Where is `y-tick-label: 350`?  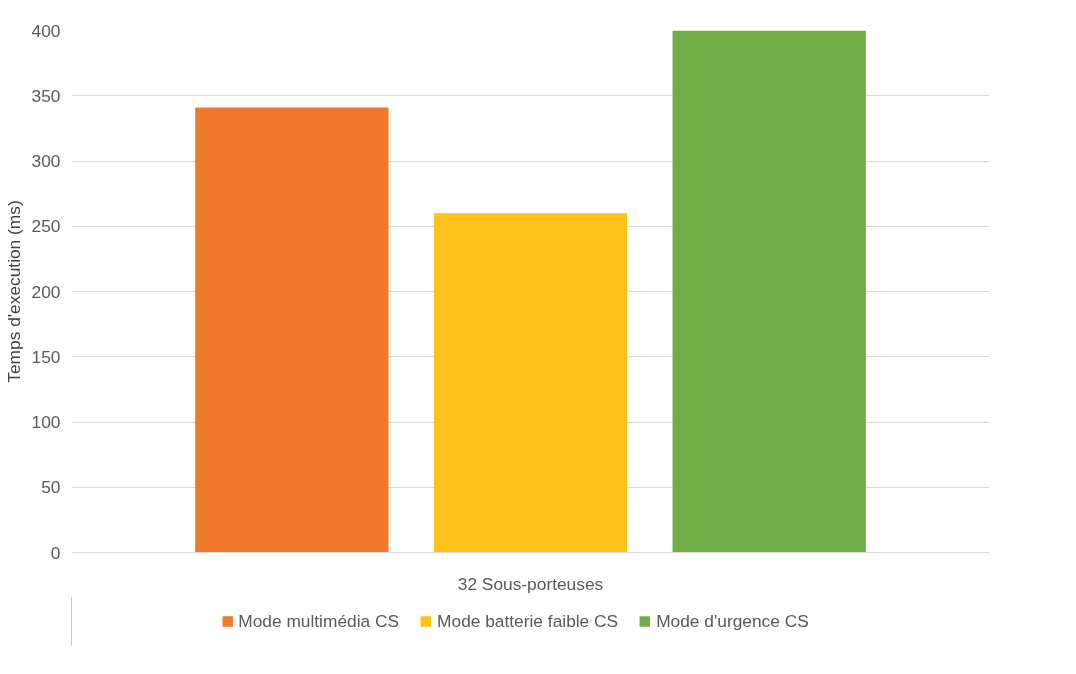 y-tick-label: 350 is located at coordinates (46, 95).